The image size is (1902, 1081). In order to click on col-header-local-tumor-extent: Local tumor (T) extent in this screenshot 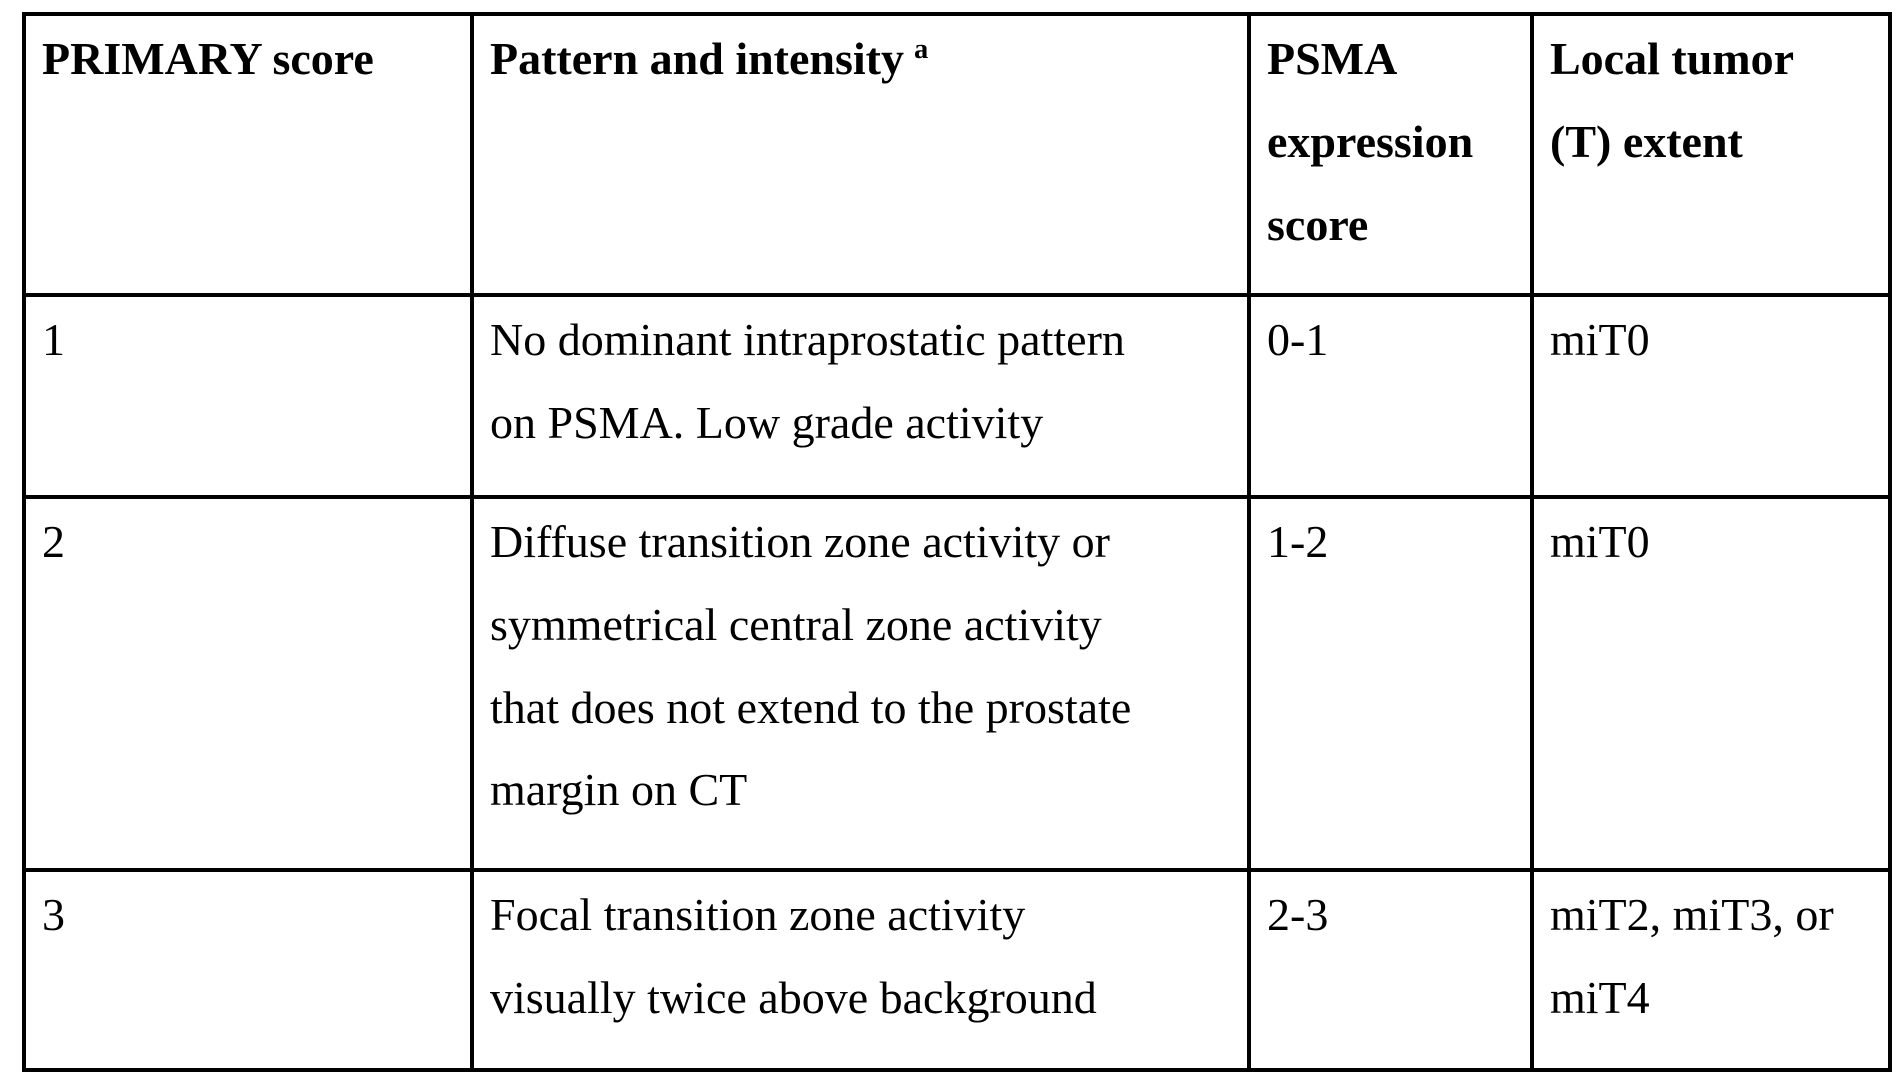, I will do `click(1711, 154)`.